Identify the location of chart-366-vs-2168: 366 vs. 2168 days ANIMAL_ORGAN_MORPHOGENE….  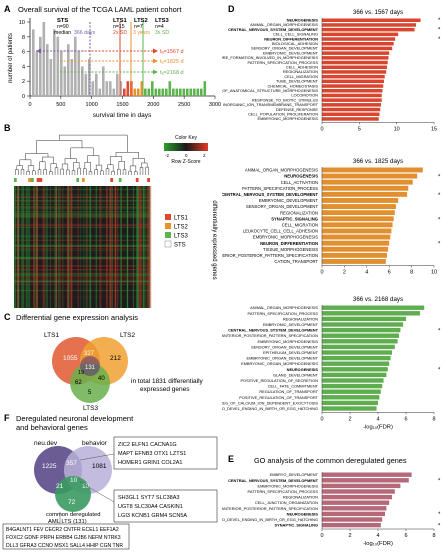
(324, 363).